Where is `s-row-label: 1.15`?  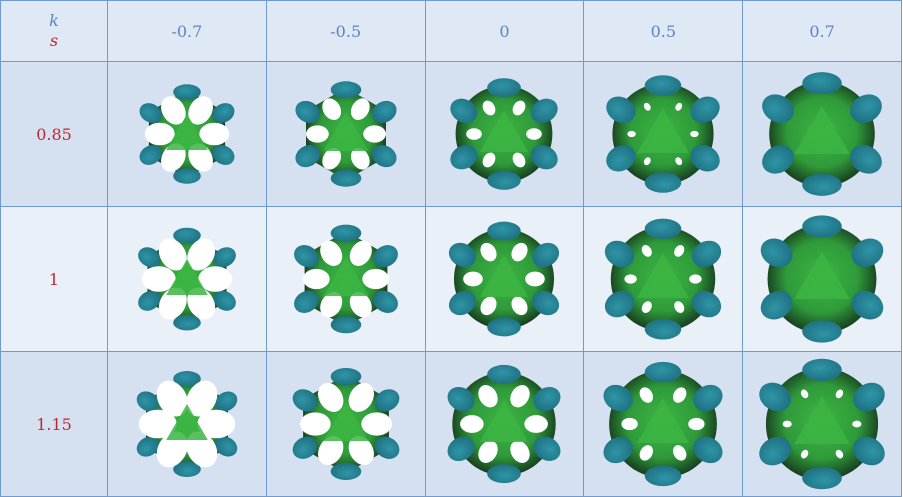
s-row-label: 1.15 is located at coordinates (54, 424).